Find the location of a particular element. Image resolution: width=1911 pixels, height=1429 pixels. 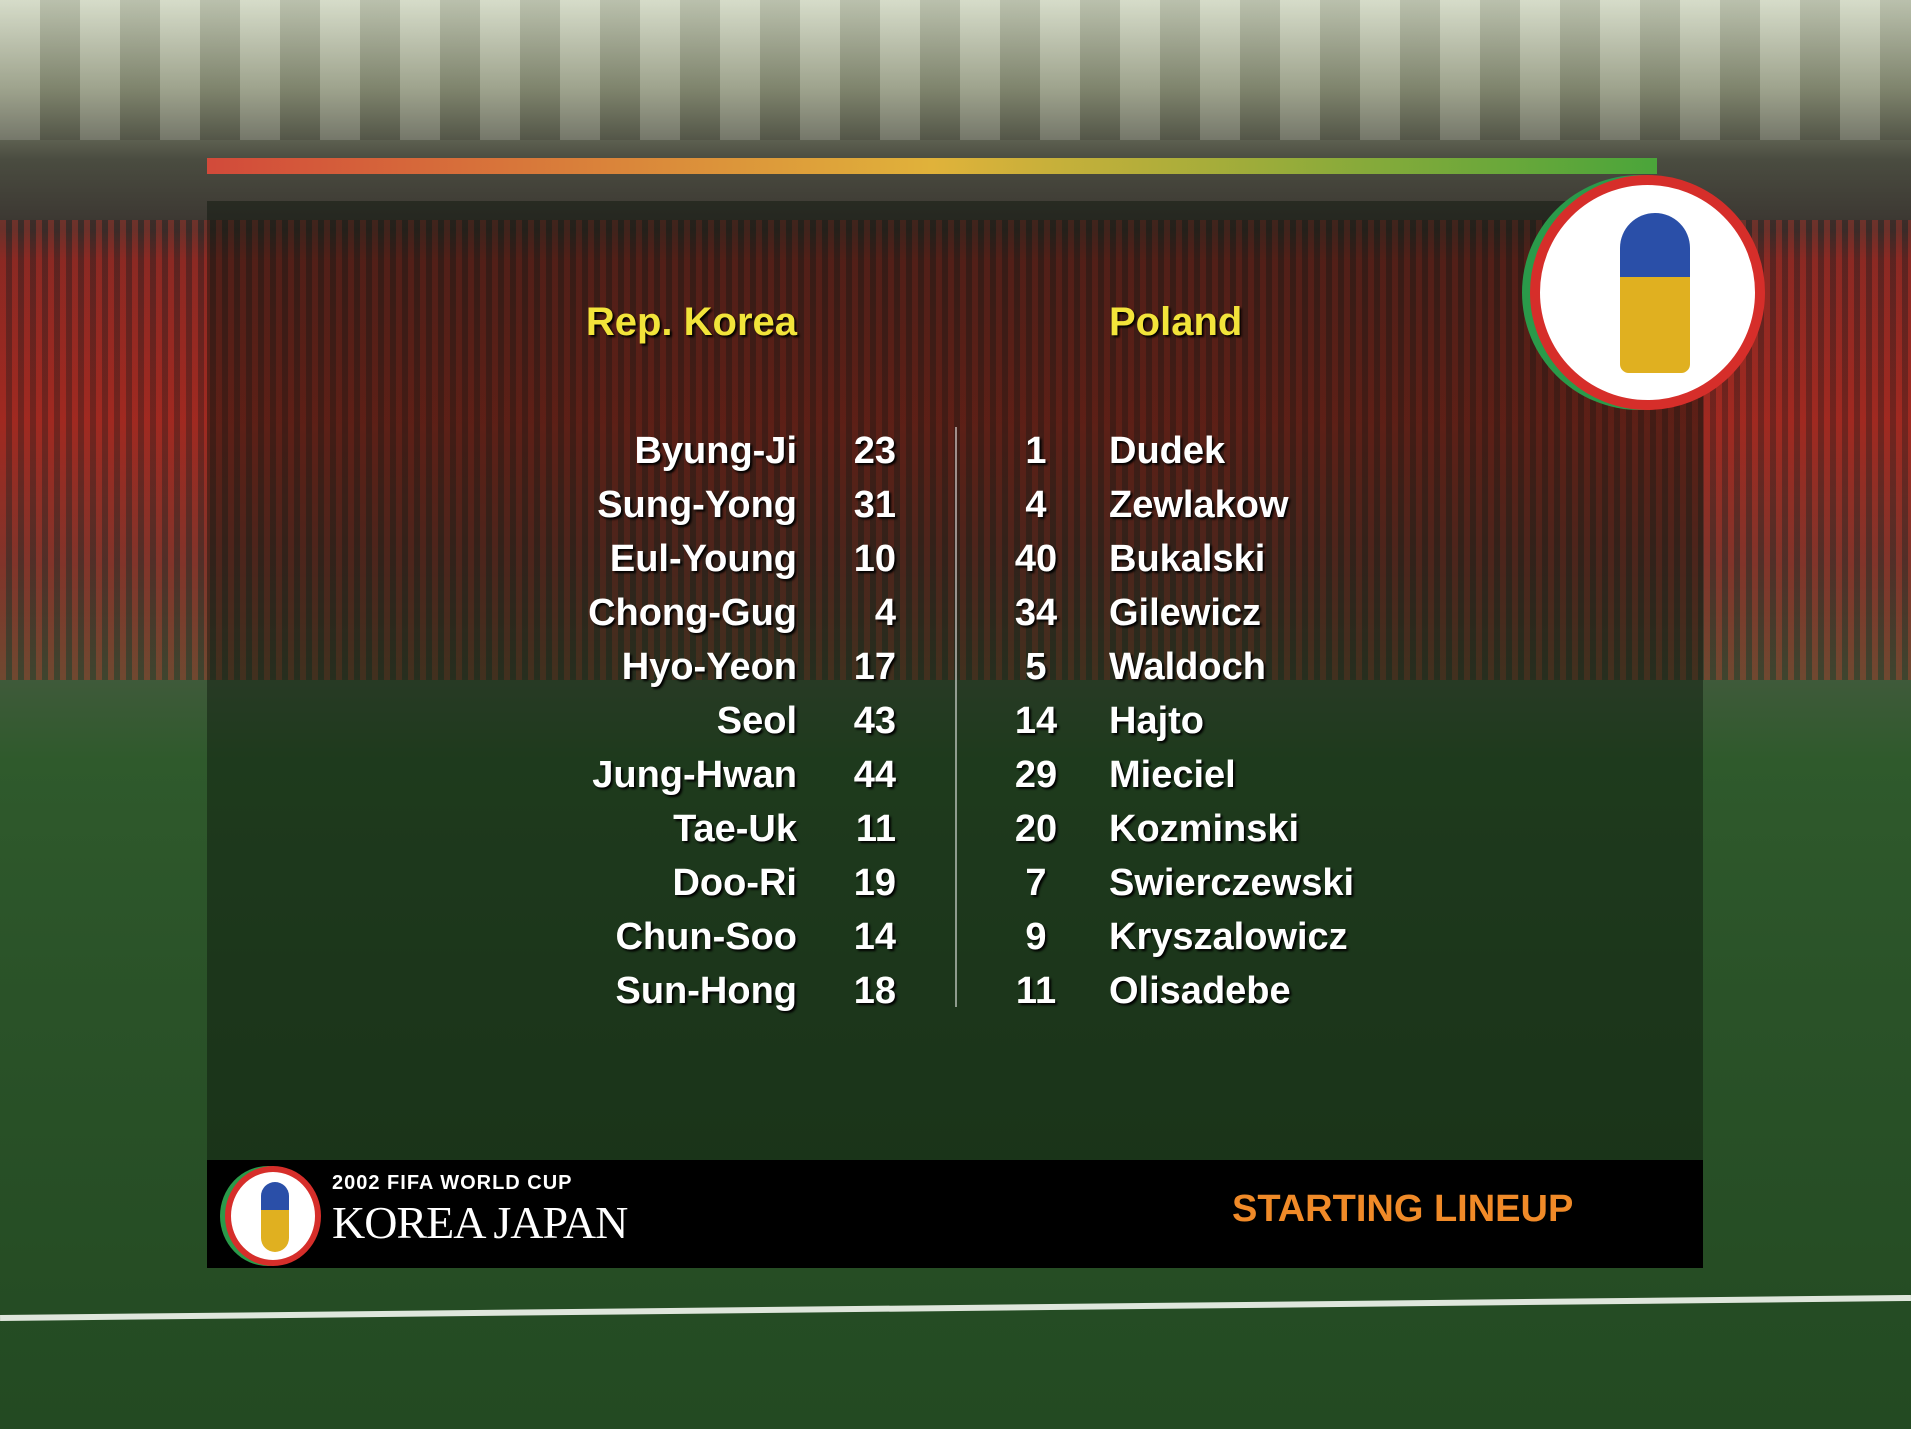

home-player-name: Doo-Ri is located at coordinates (734, 883).